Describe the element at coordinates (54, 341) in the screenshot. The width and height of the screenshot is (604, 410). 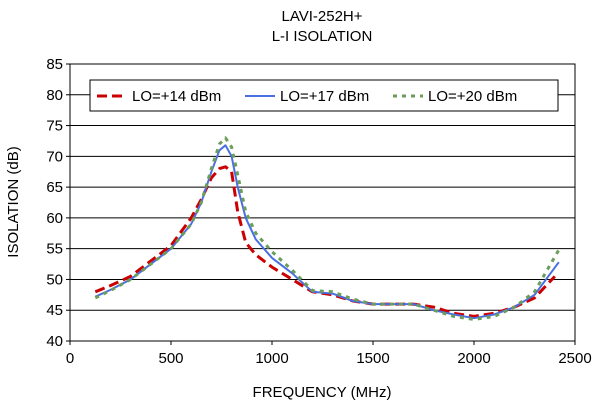
I see `y-tick-label: 40` at that location.